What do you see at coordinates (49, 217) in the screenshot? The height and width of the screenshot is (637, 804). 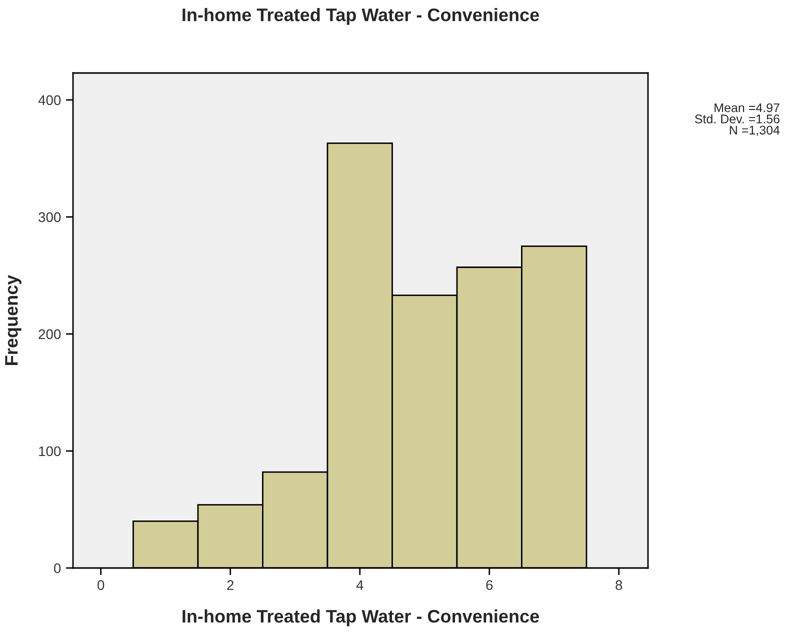 I see `y-tick-label: 300` at bounding box center [49, 217].